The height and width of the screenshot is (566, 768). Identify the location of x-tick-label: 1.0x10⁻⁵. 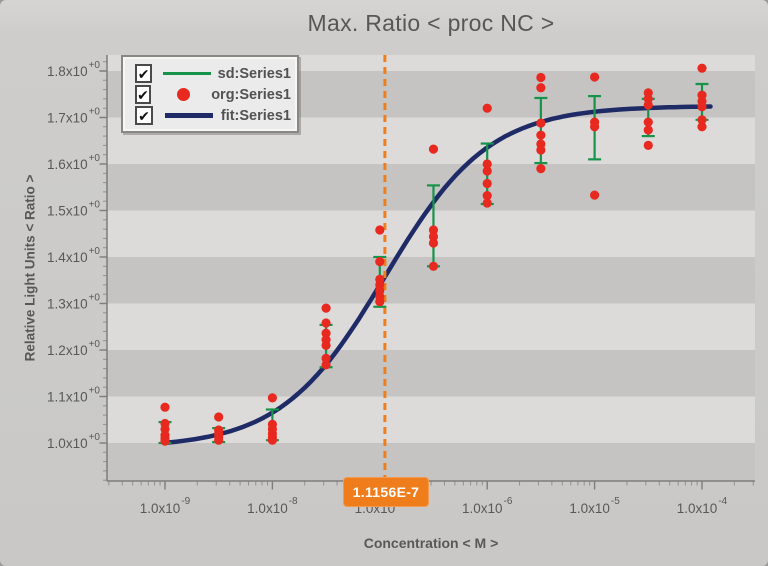
(594, 506).